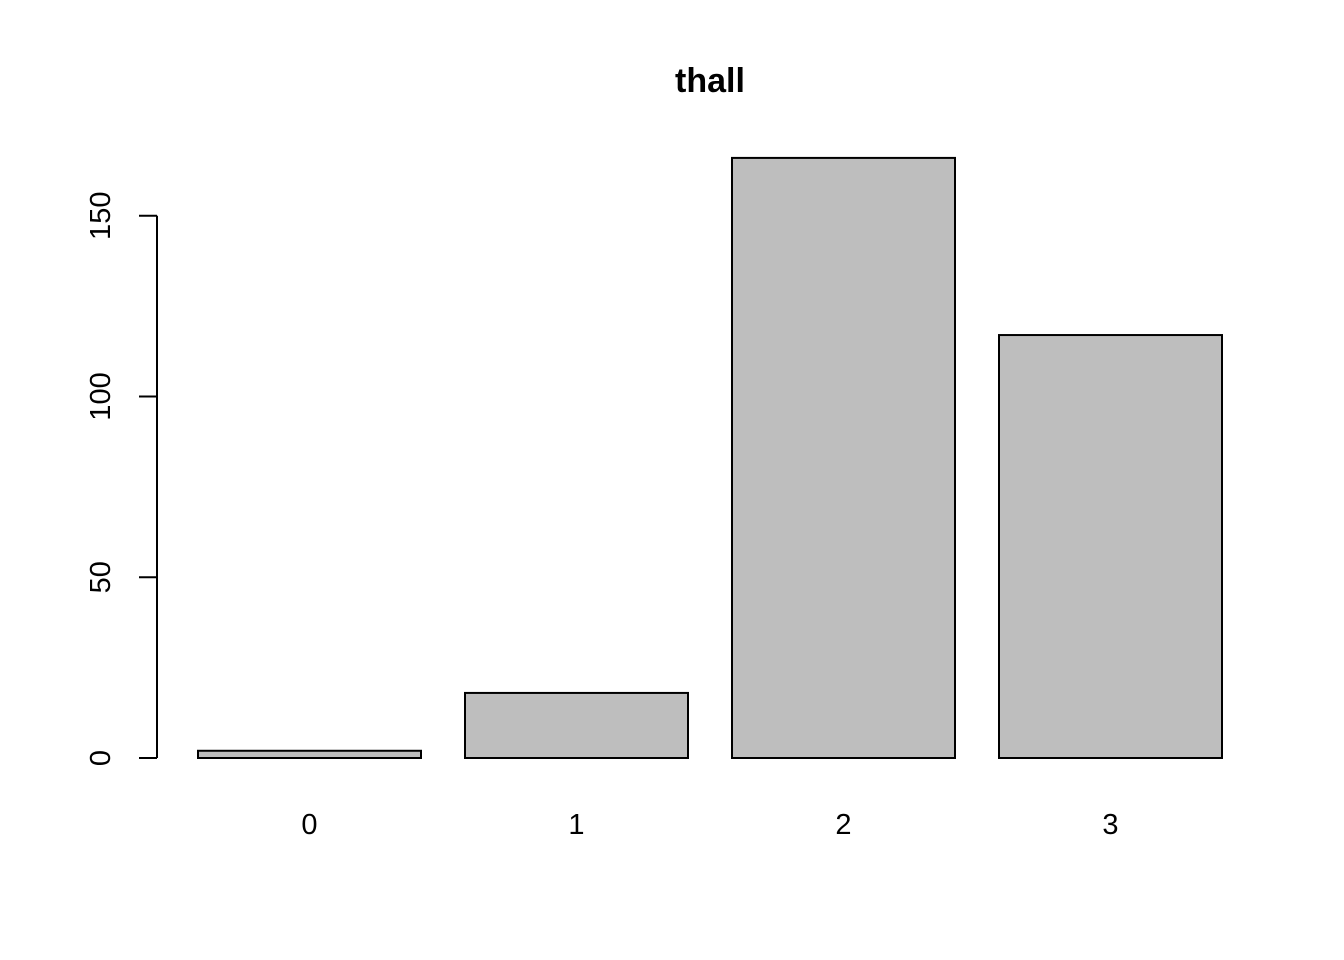  I want to click on x-tick-label: 3, so click(1110, 825).